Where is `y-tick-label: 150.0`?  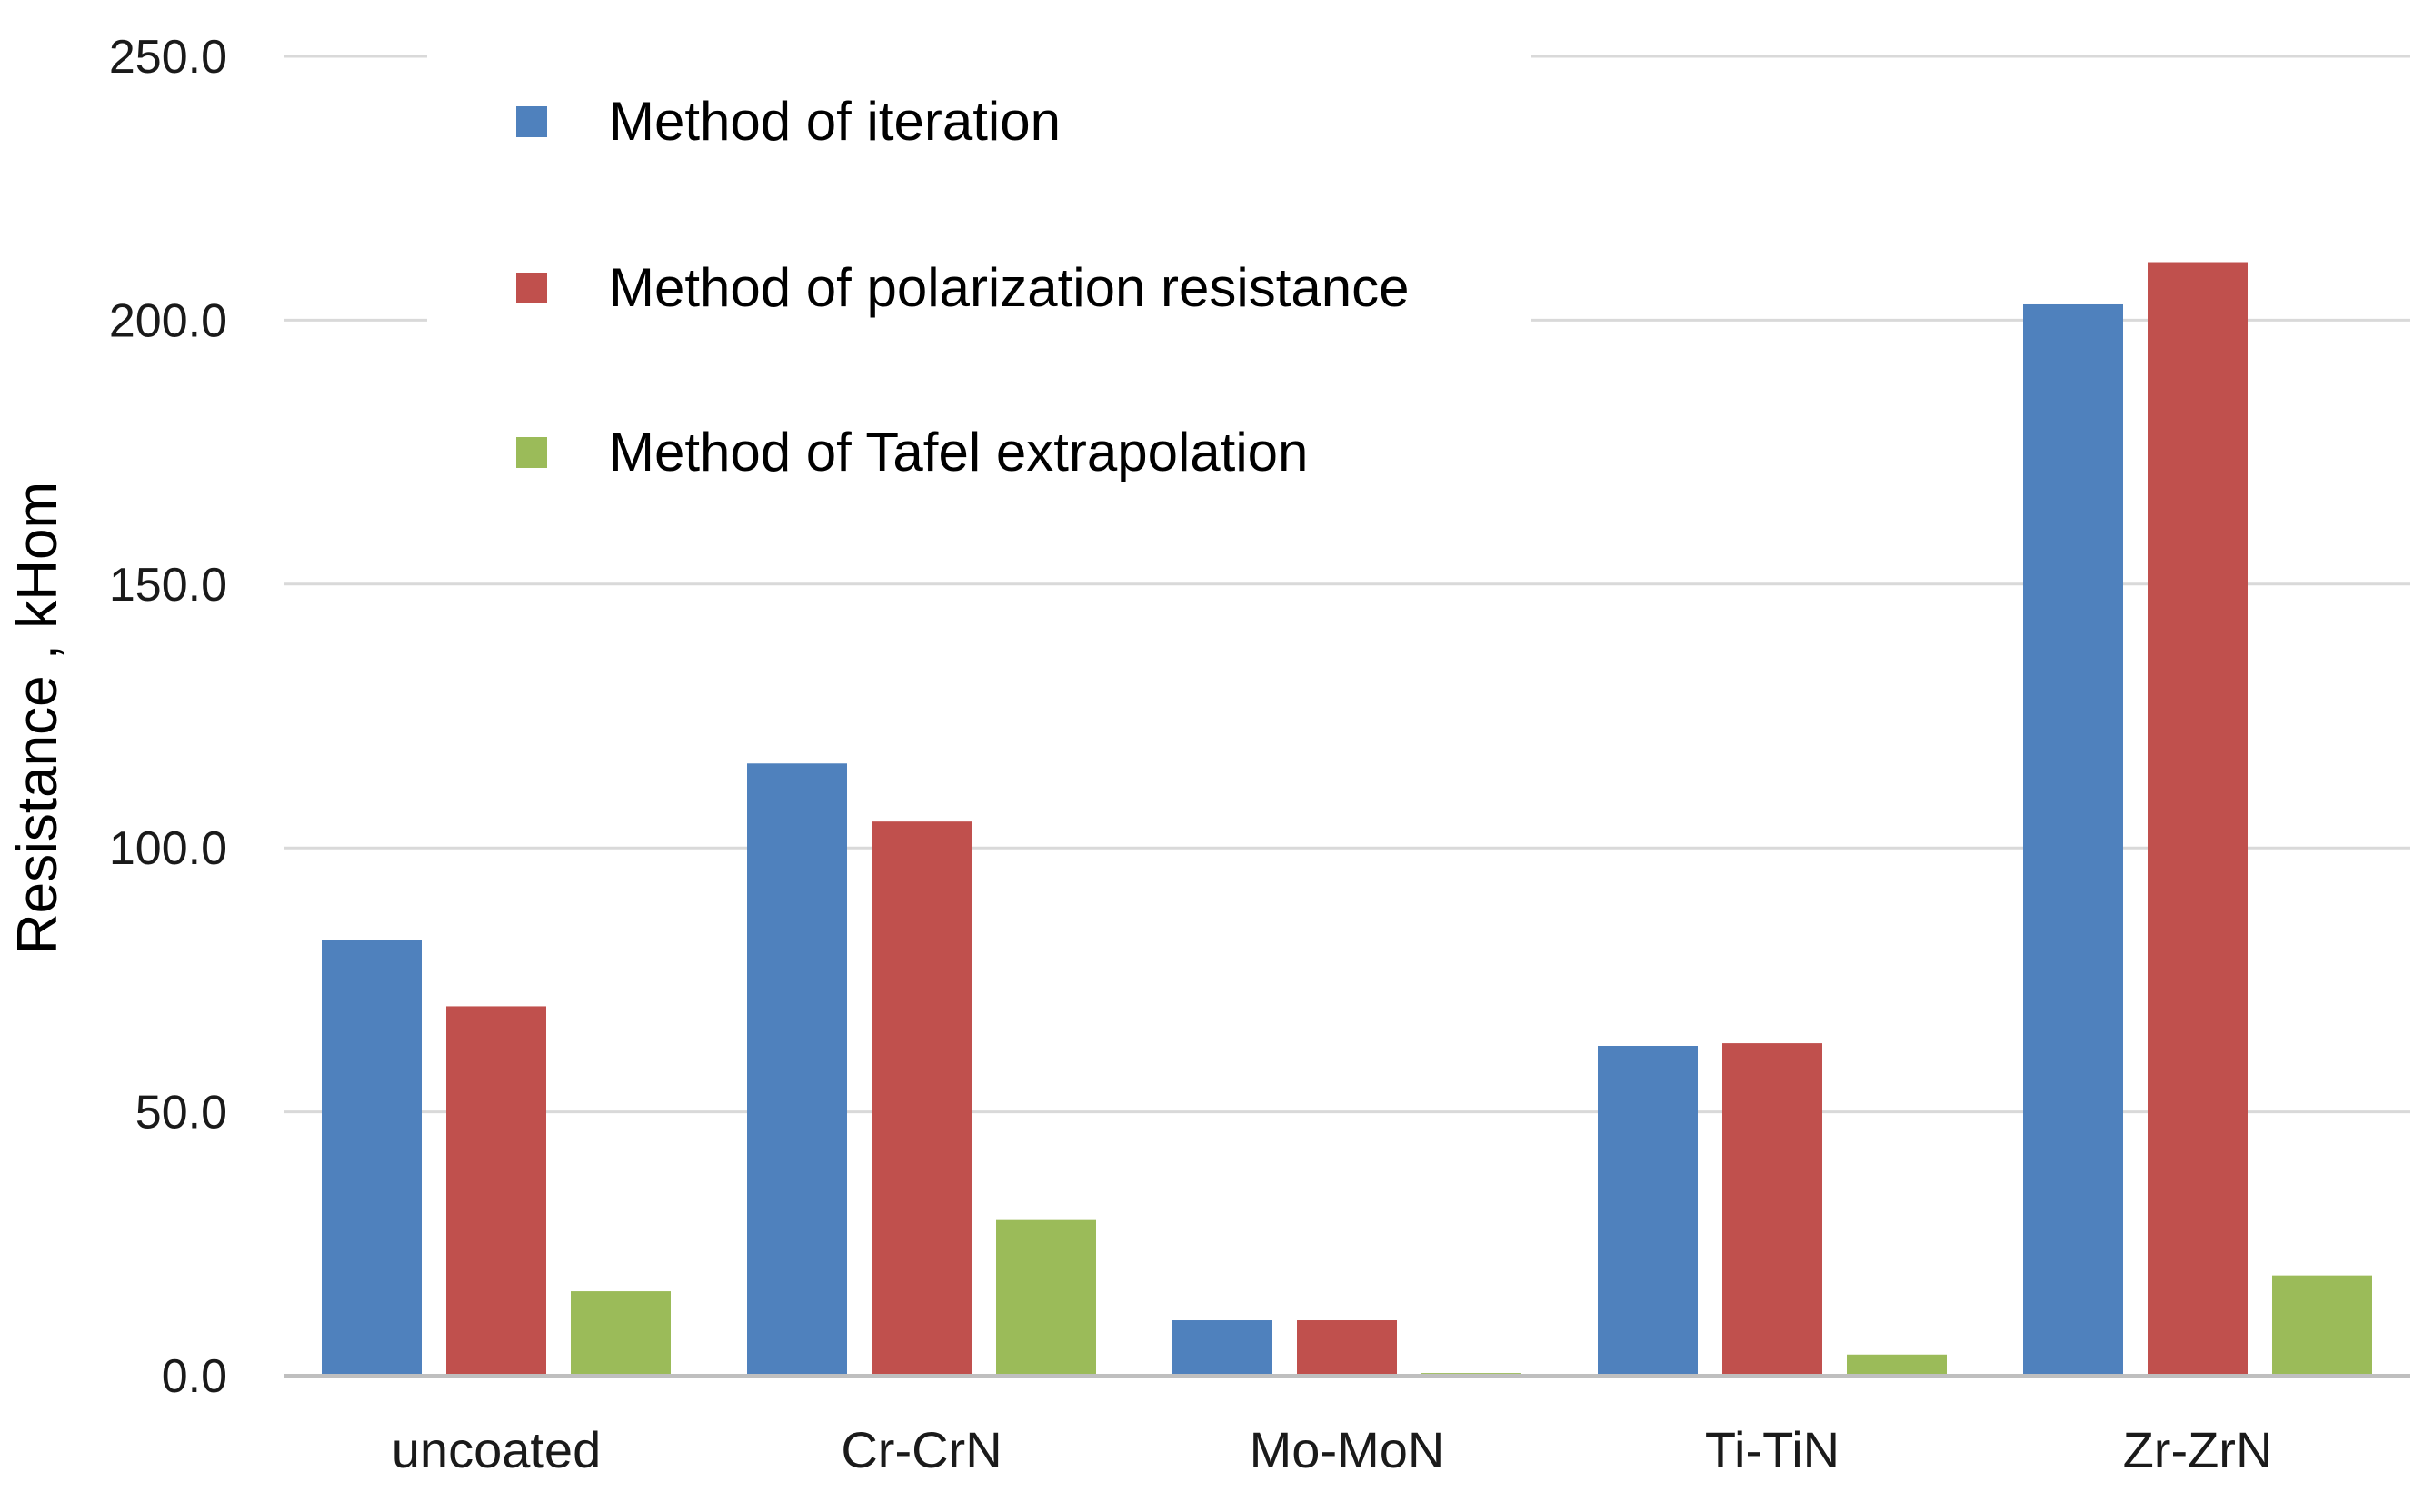
y-tick-label: 150.0 is located at coordinates (168, 585).